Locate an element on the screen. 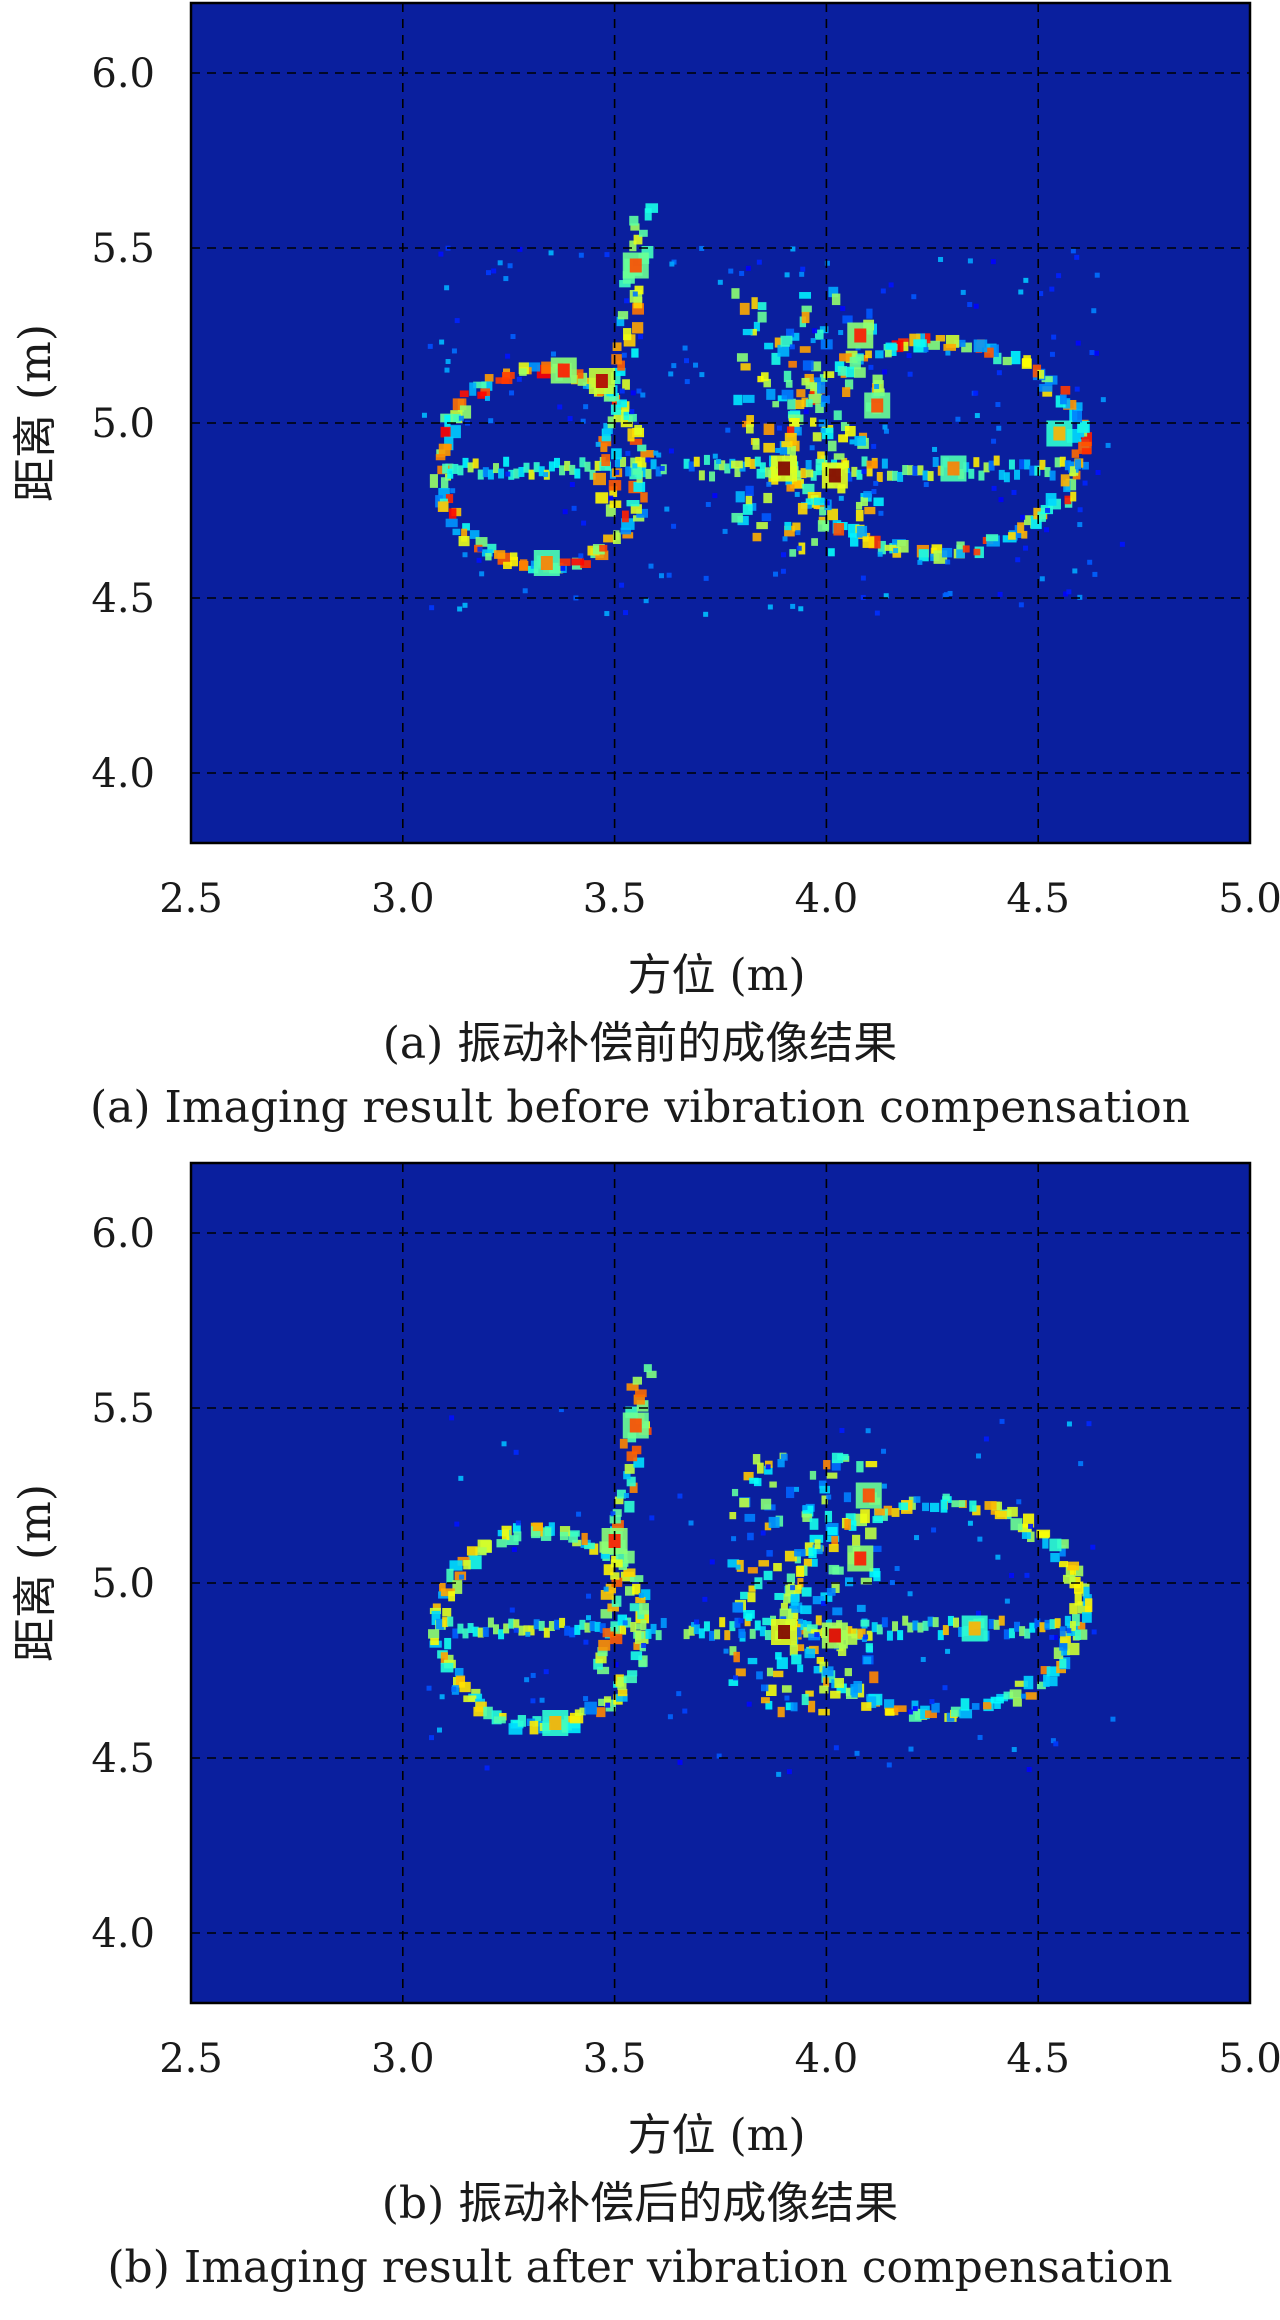 The height and width of the screenshot is (2320, 1280). x-tick-label: 4.5 is located at coordinates (1038, 899).